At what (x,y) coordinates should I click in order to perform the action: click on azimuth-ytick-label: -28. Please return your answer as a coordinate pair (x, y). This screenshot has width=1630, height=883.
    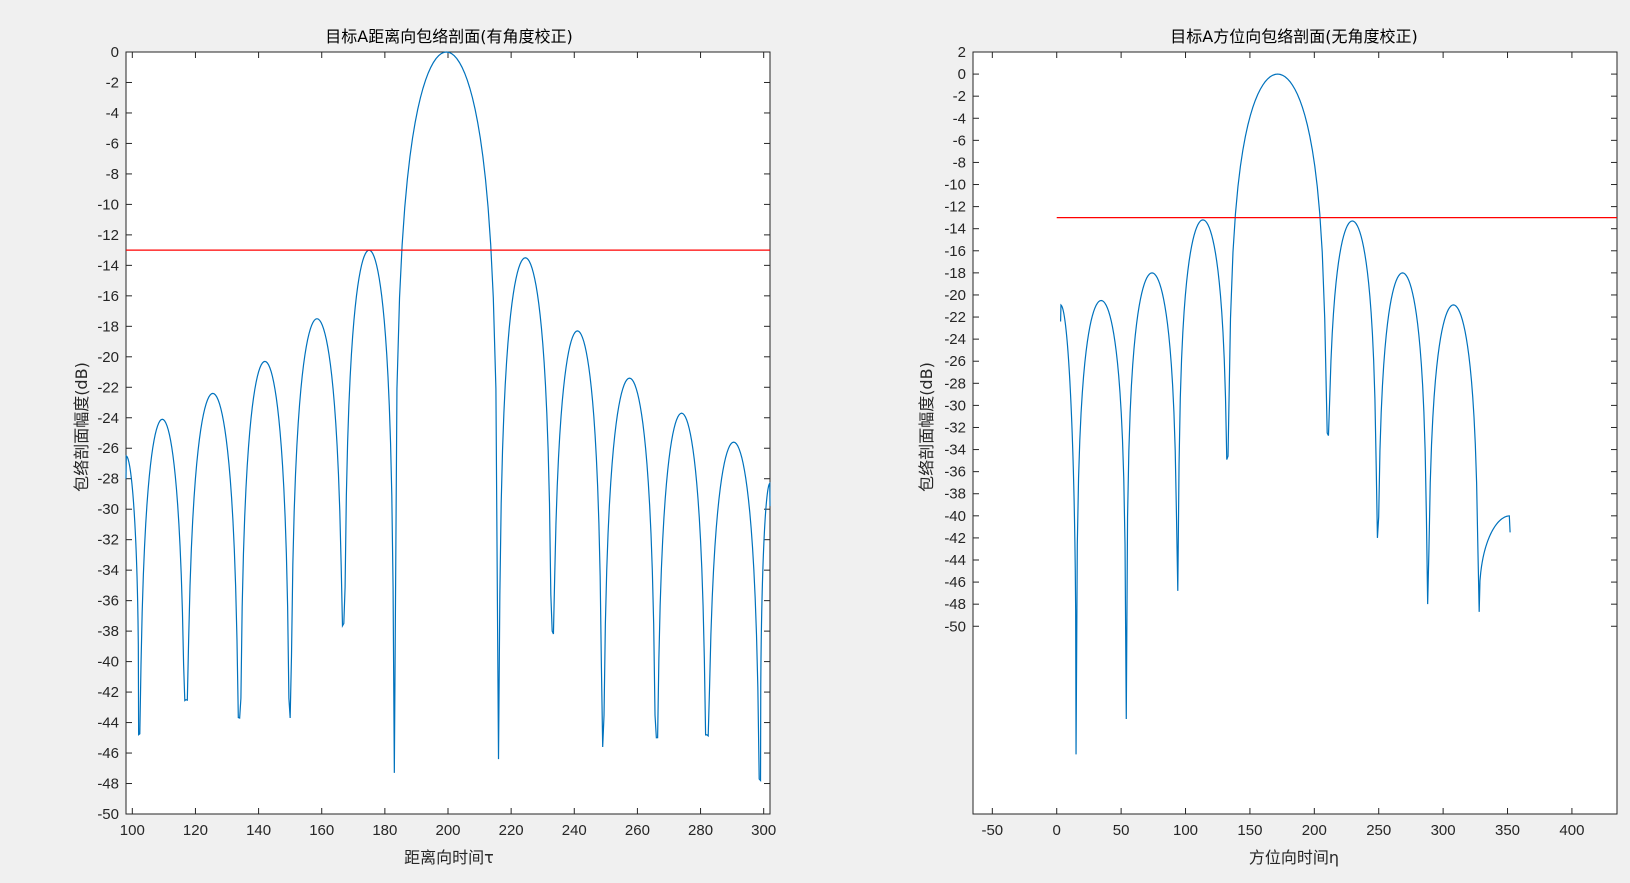
    Looking at the image, I should click on (955, 383).